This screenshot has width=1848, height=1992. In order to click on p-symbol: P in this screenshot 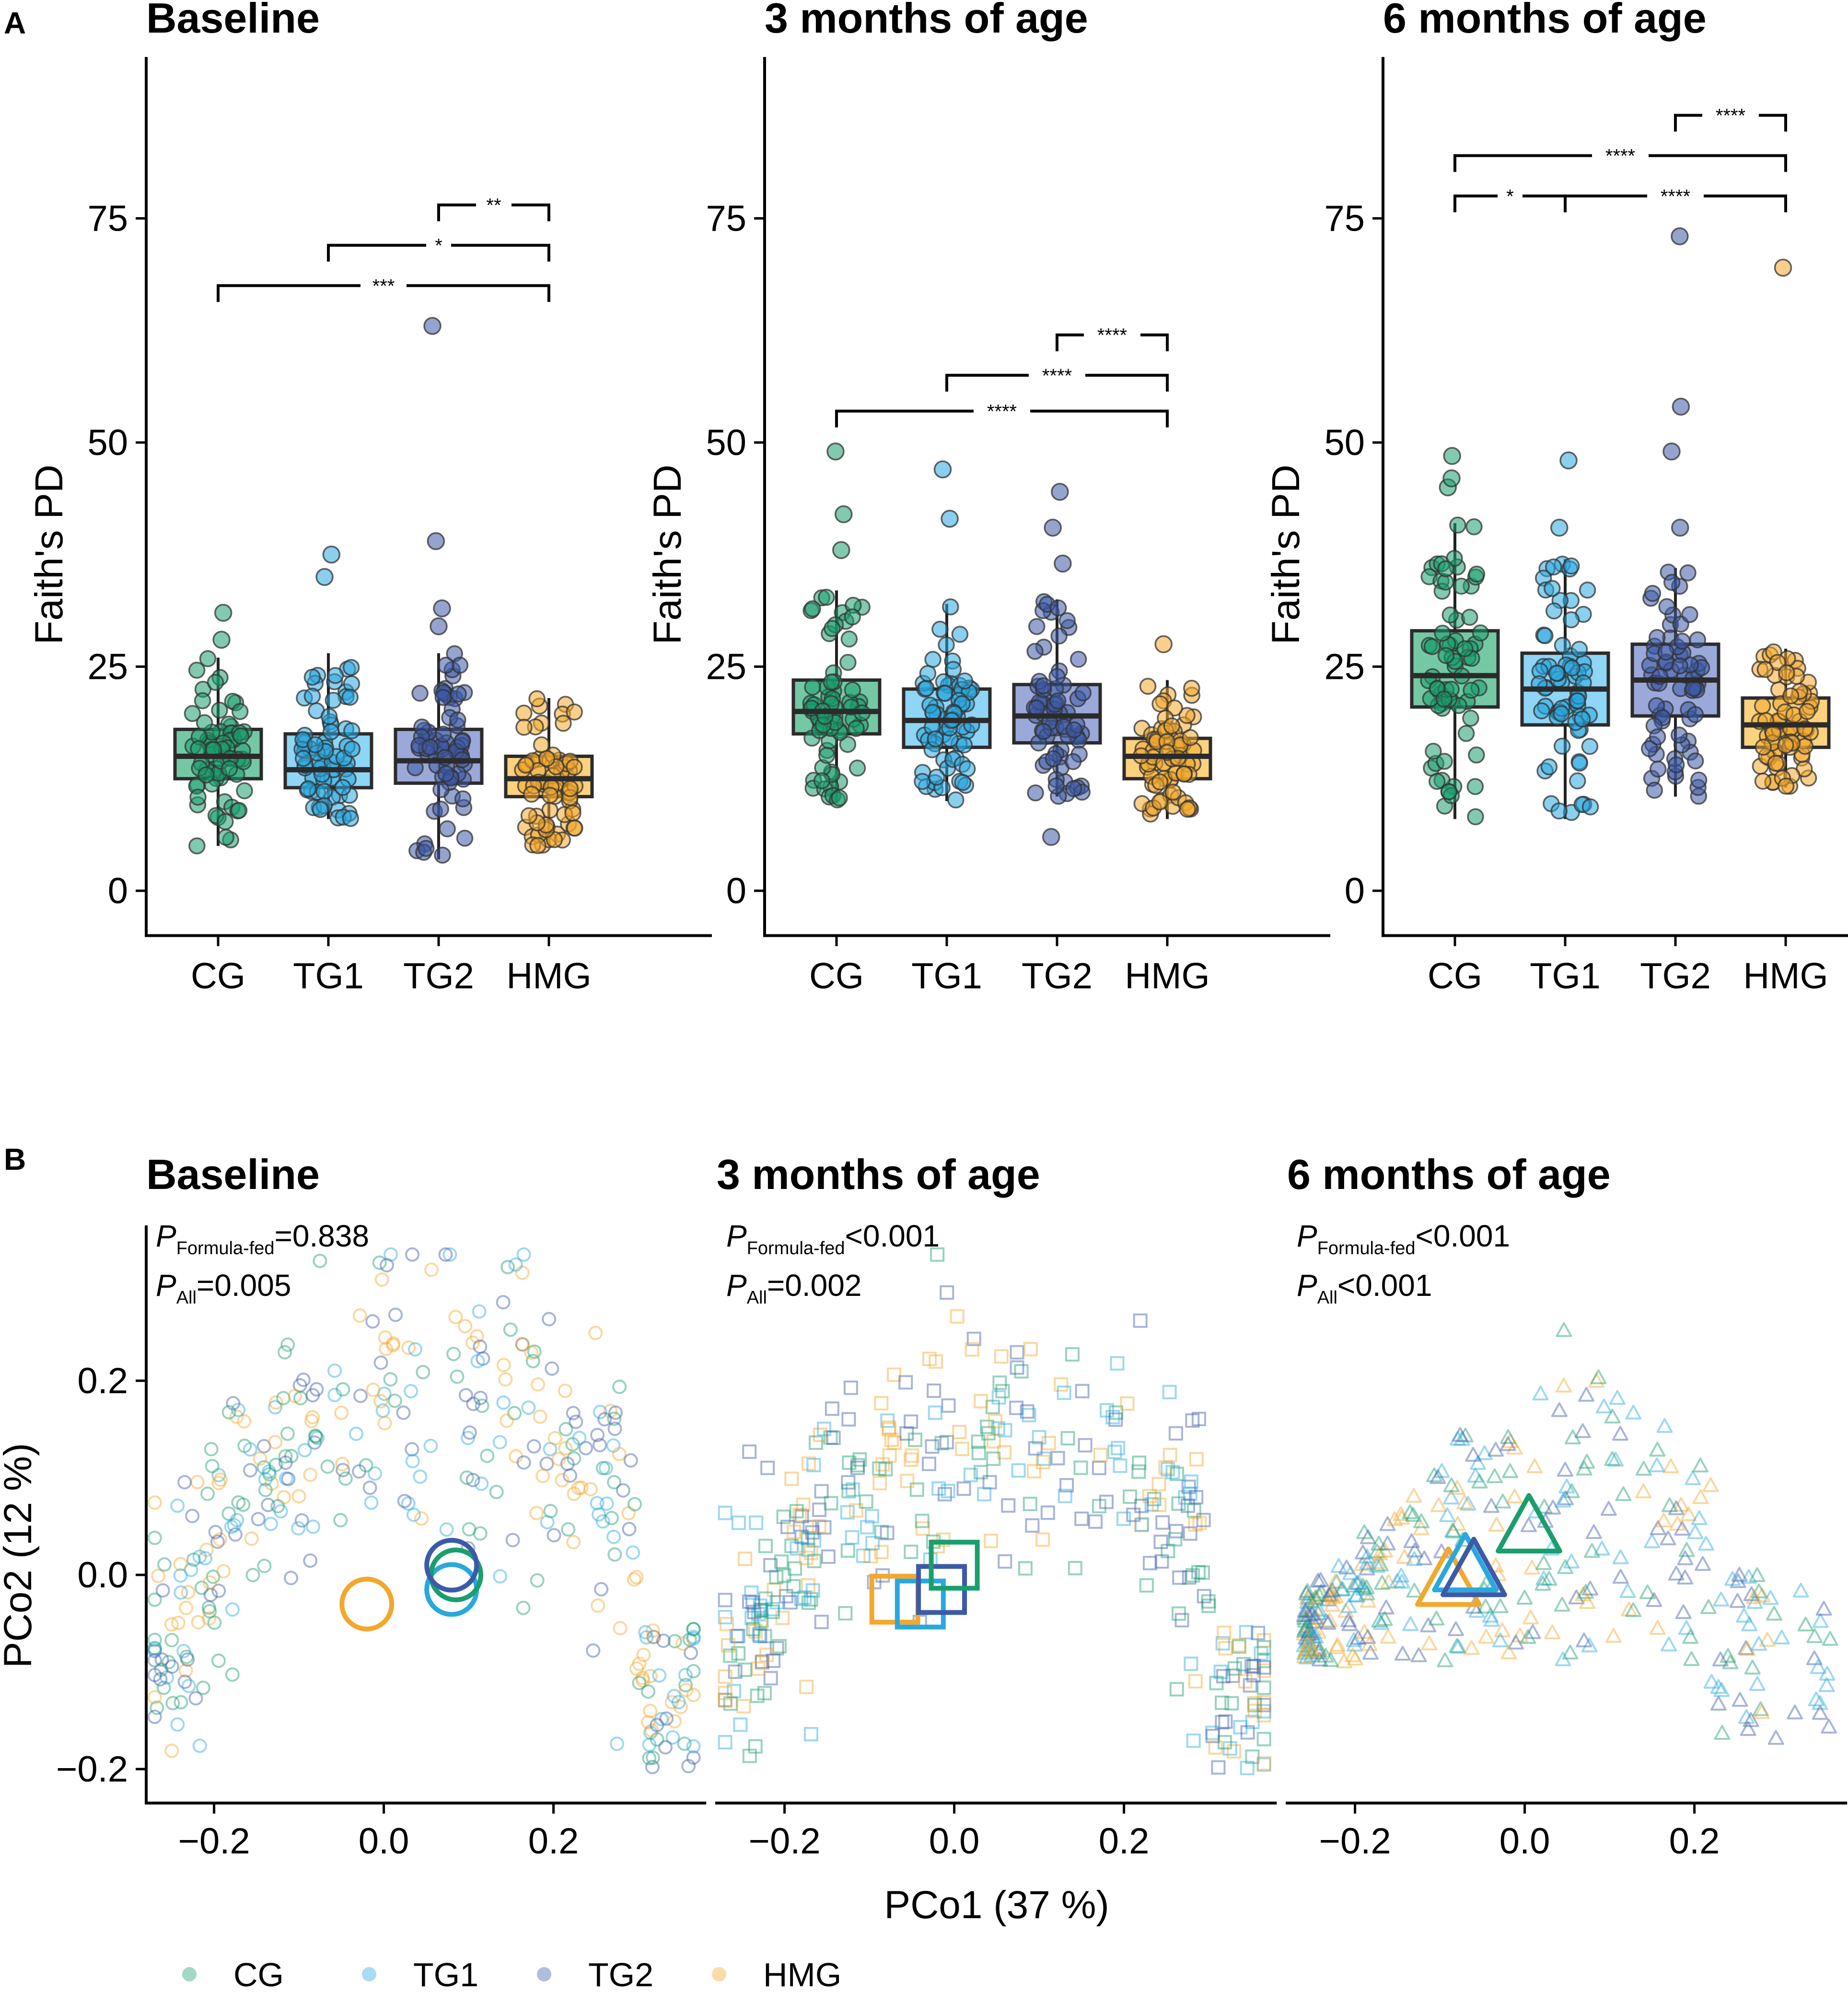, I will do `click(736, 1236)`.